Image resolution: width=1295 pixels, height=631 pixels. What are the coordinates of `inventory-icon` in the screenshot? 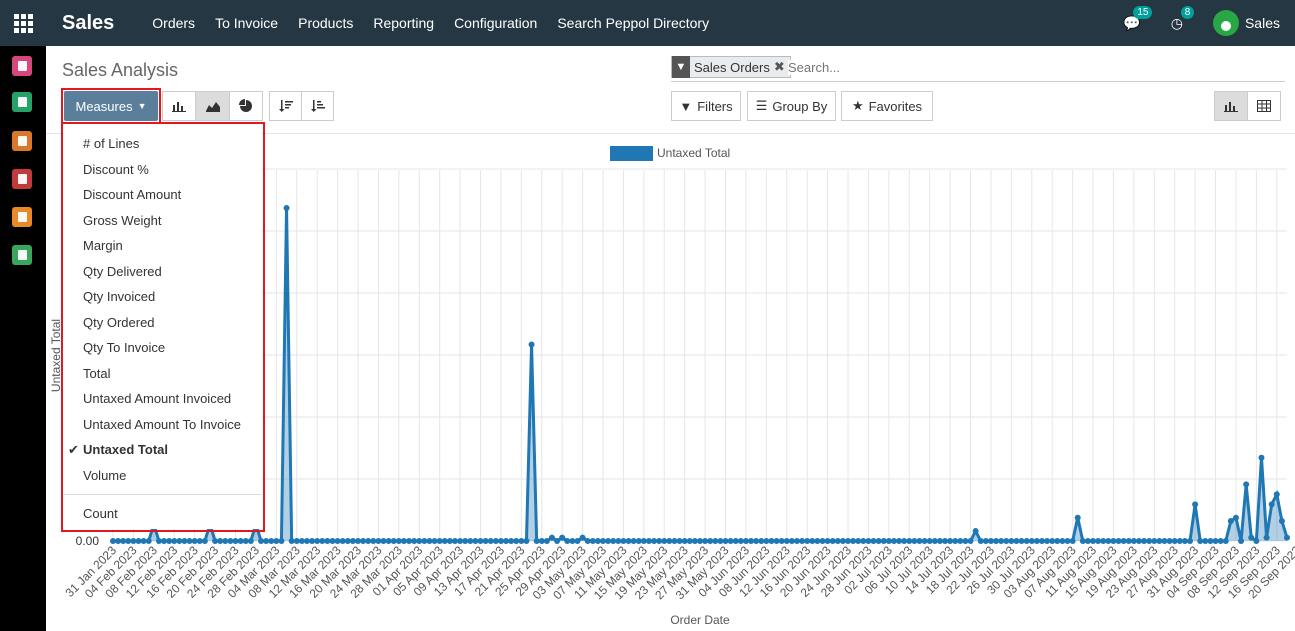 It's located at (22, 179).